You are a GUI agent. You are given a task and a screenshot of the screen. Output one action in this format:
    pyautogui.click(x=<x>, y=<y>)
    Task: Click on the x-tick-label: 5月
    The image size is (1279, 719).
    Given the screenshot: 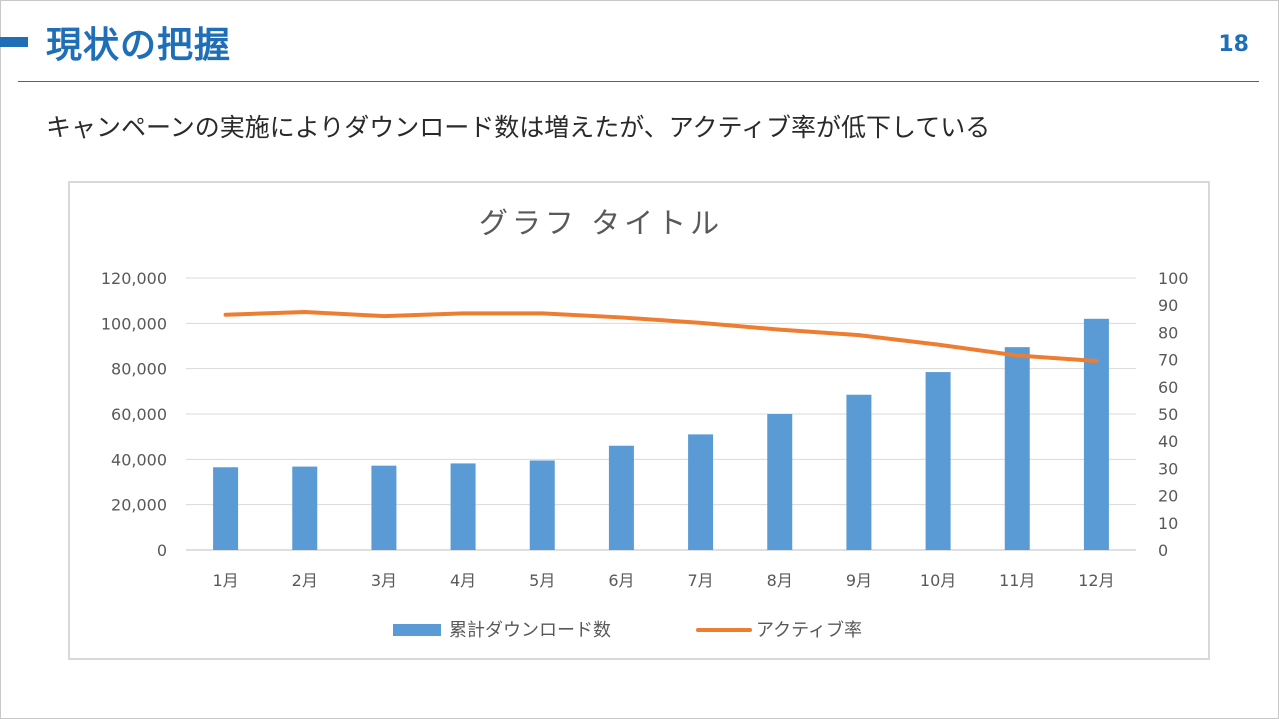 What is the action you would take?
    pyautogui.click(x=542, y=580)
    